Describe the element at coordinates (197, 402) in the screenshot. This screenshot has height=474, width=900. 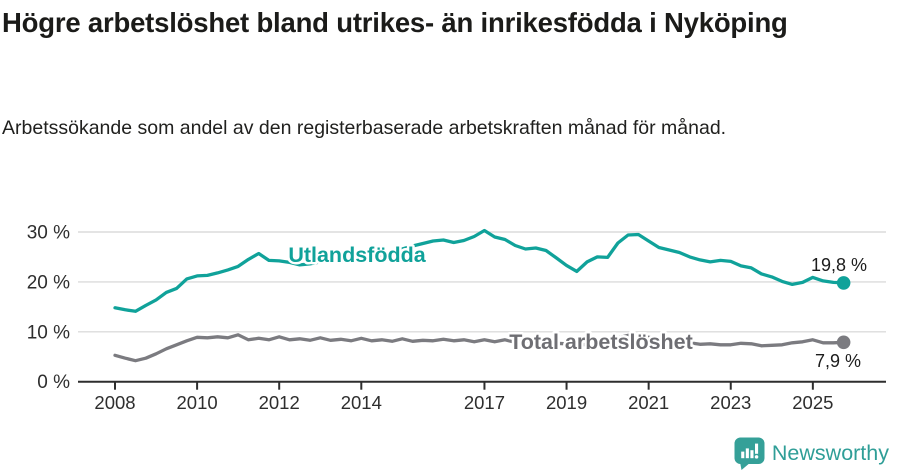
I see `x-tick-label: 2010` at that location.